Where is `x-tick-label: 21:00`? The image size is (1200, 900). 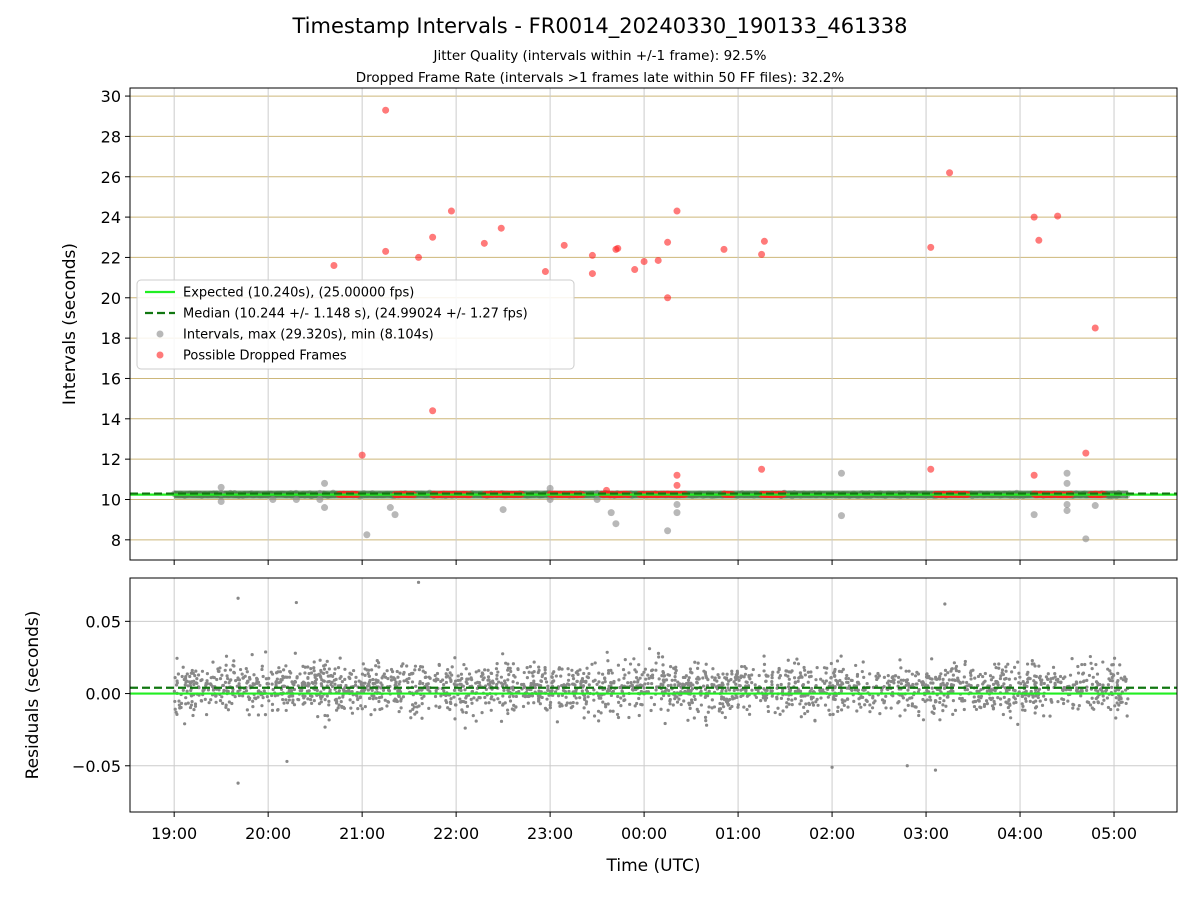
x-tick-label: 21:00 is located at coordinates (362, 833).